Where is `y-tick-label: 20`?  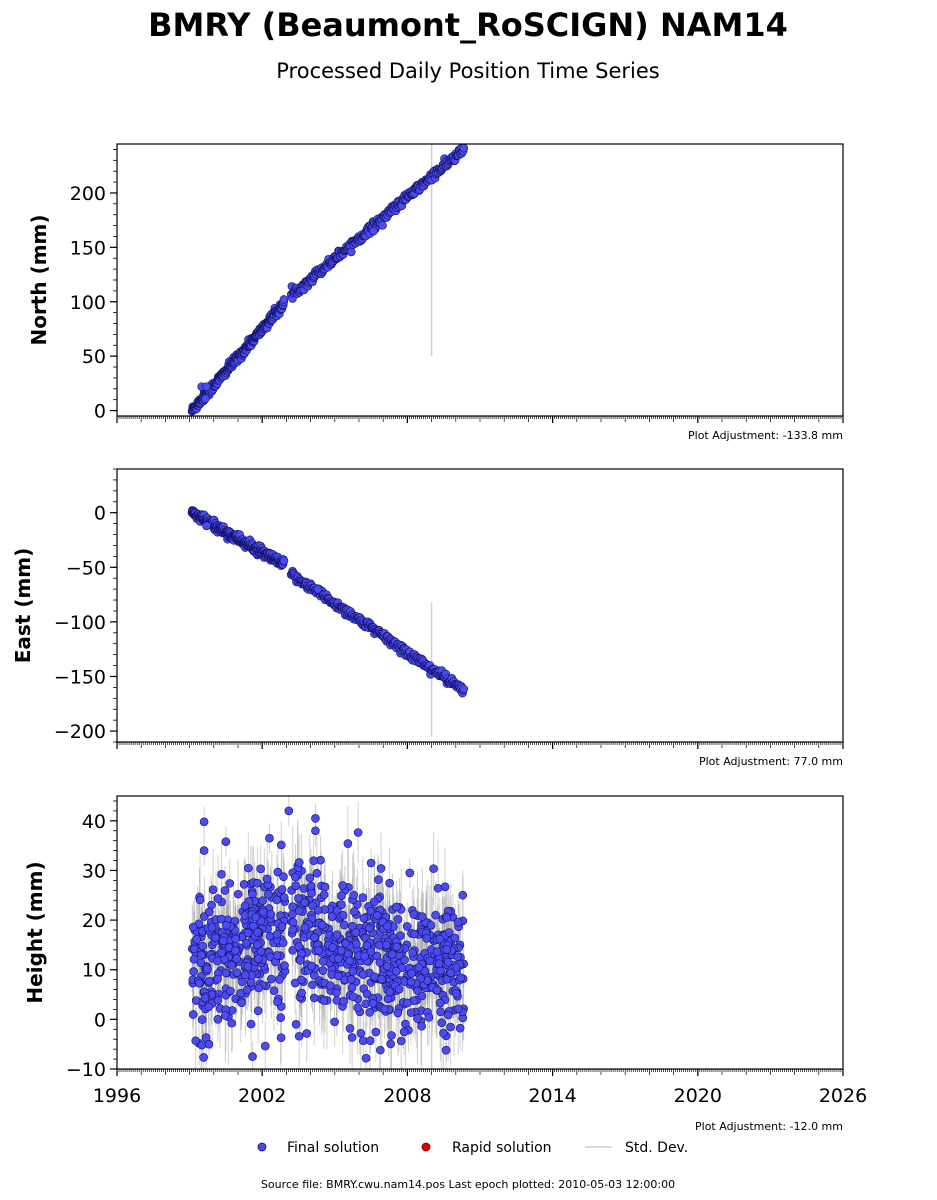
y-tick-label: 20 is located at coordinates (94, 921).